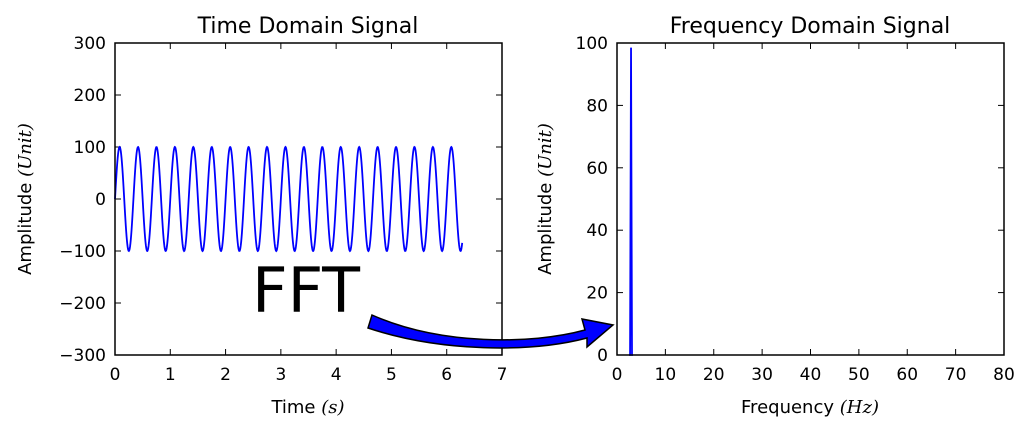 This screenshot has height=434, width=1032. Describe the element at coordinates (308, 26) in the screenshot. I see `time-chart-title: Time Domain Signal` at that location.